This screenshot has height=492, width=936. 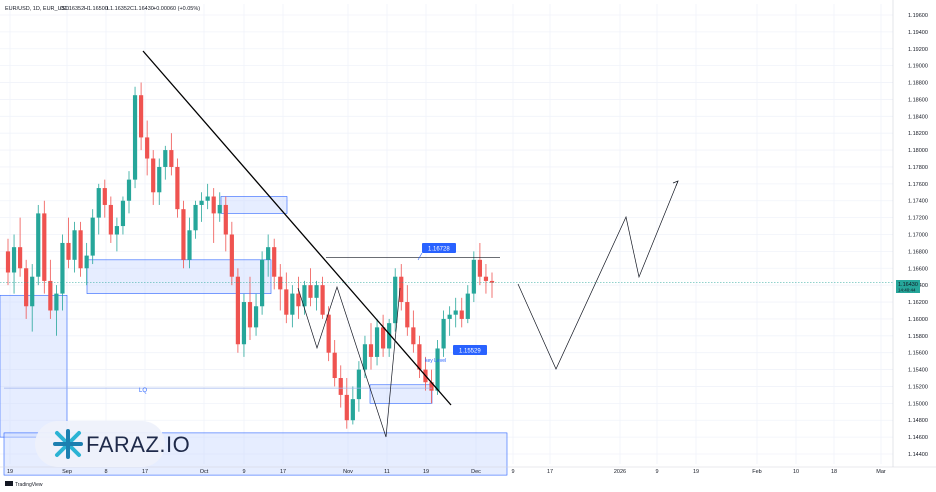 I want to click on tradingview-logo-icon, so click(x=9, y=483).